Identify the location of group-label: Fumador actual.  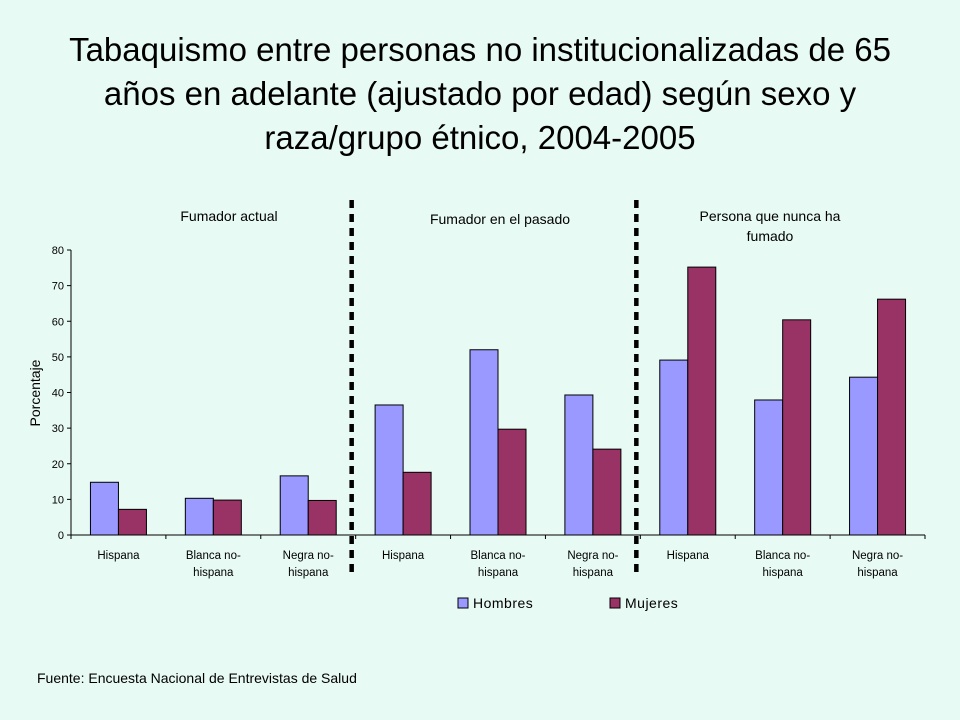
(228, 216).